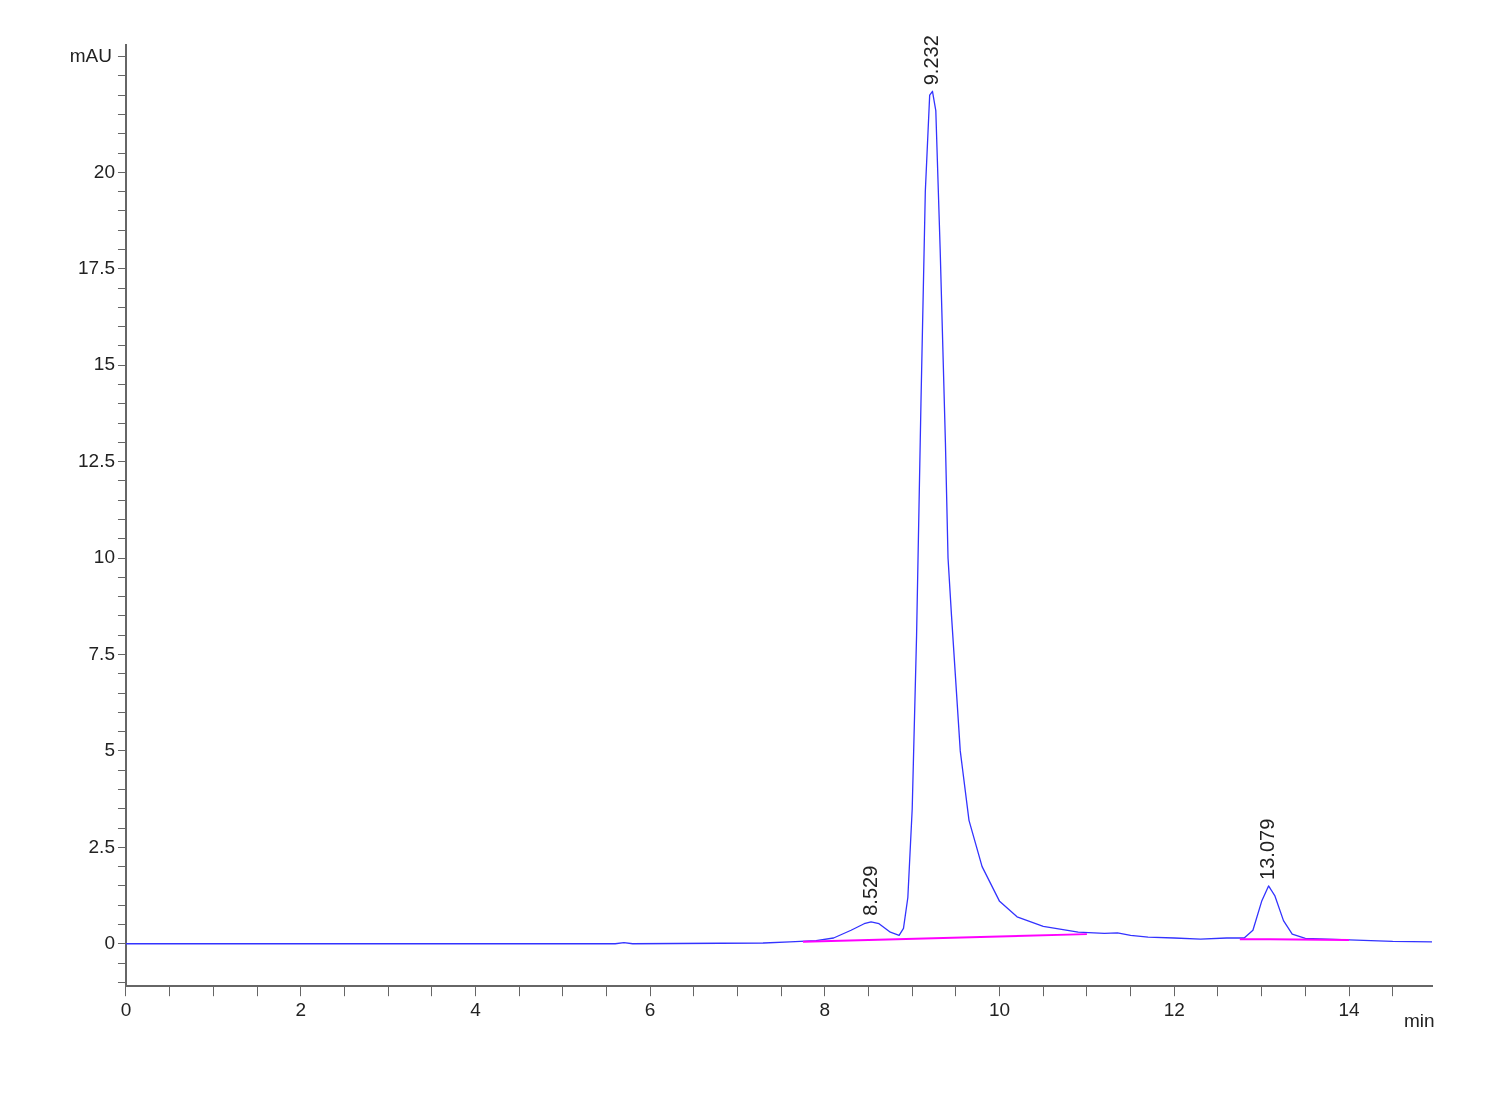 This screenshot has width=1500, height=1100. What do you see at coordinates (476, 1009) in the screenshot?
I see `x-tick-label: 4` at bounding box center [476, 1009].